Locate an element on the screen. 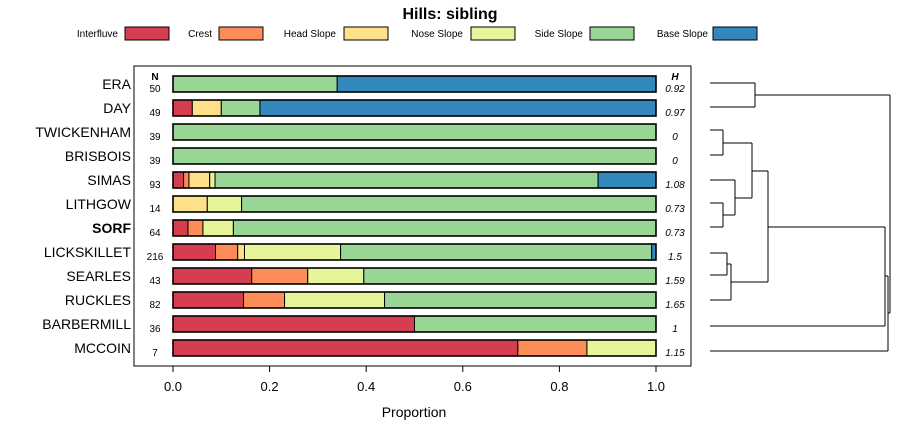 Image resolution: width=900 pixels, height=440 pixels. n-value: 64 is located at coordinates (155, 233).